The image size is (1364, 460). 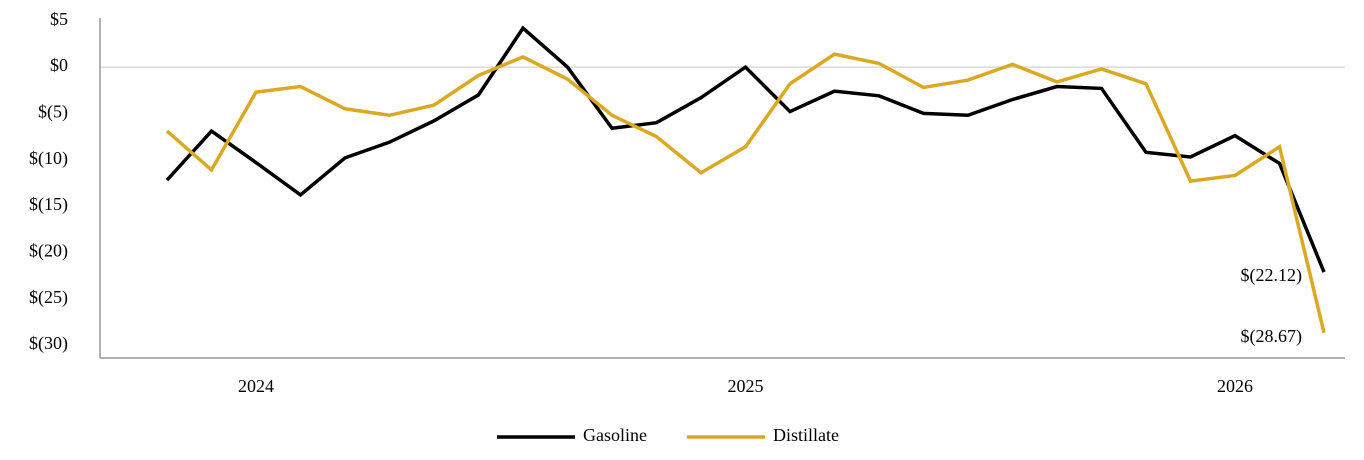 I want to click on y-tick-label: $(5), so click(x=53, y=112).